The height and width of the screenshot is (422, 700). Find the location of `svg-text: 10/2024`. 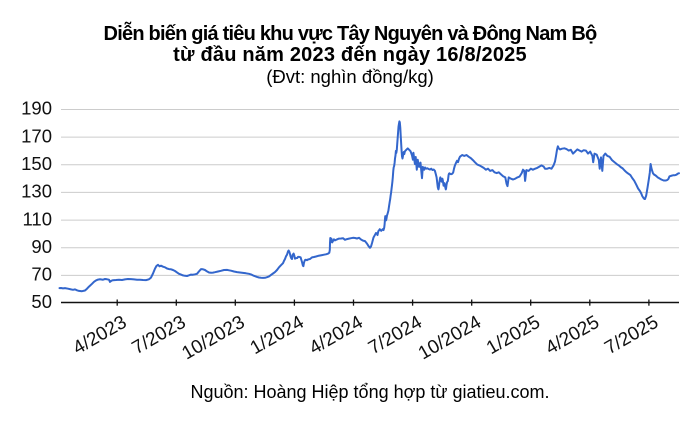

svg-text: 10/2024 is located at coordinates (450, 338).